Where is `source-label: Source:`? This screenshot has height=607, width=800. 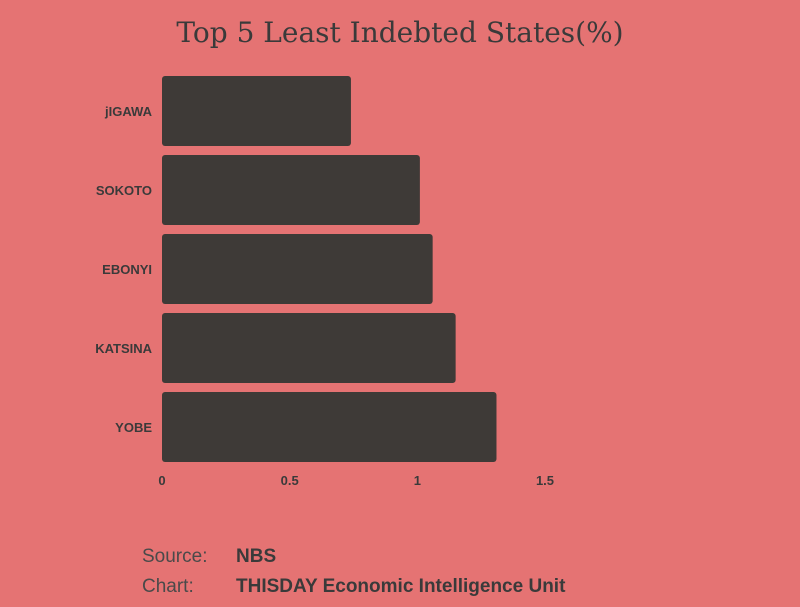 source-label: Source: is located at coordinates (175, 556).